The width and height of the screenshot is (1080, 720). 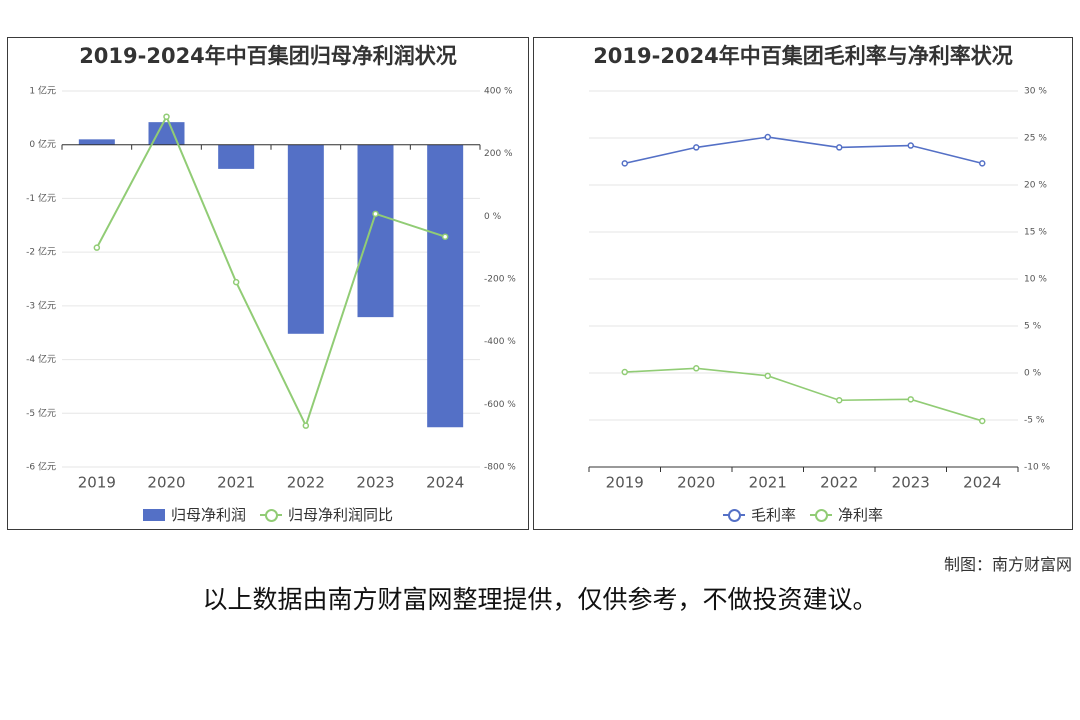 What do you see at coordinates (1033, 327) in the screenshot?
I see `y-right-tick-label: 5 %` at bounding box center [1033, 327].